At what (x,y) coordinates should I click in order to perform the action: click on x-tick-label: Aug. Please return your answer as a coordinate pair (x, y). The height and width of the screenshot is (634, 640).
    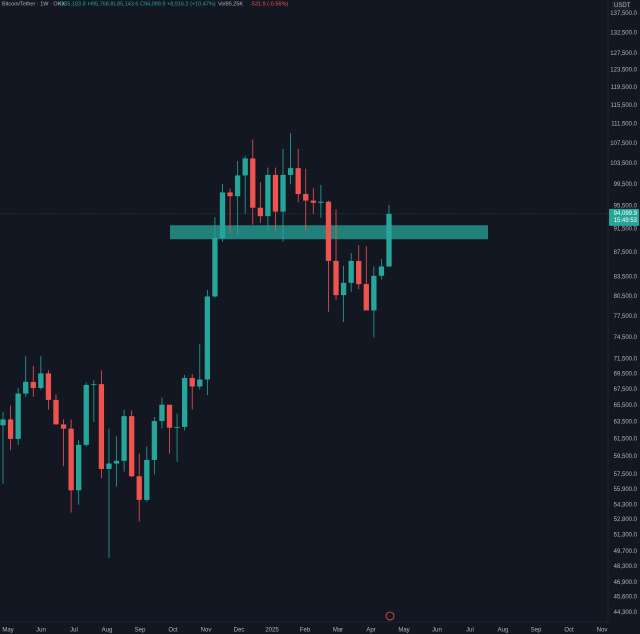
    Looking at the image, I should click on (107, 631).